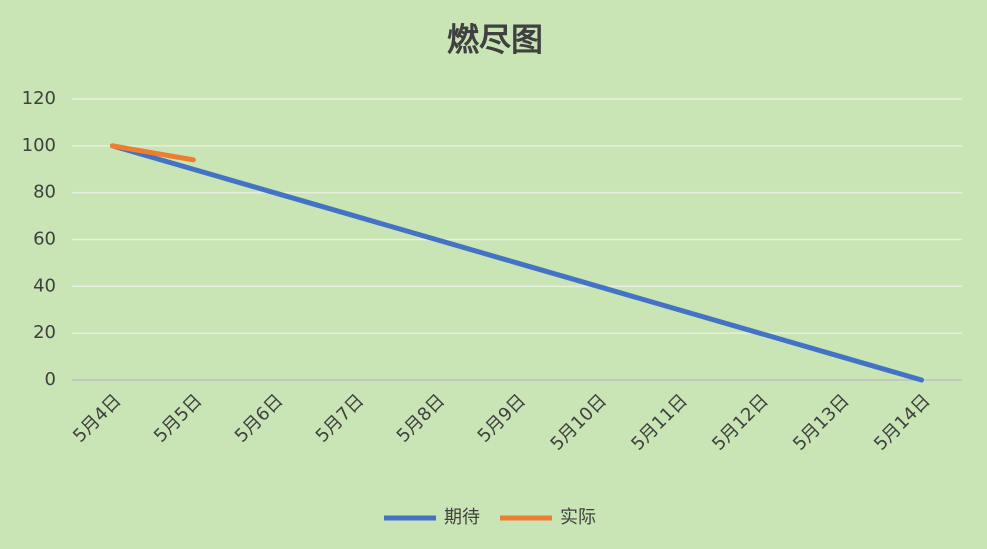 This screenshot has width=987, height=549. What do you see at coordinates (821, 422) in the screenshot?
I see `x-tick-label: 5月13日` at bounding box center [821, 422].